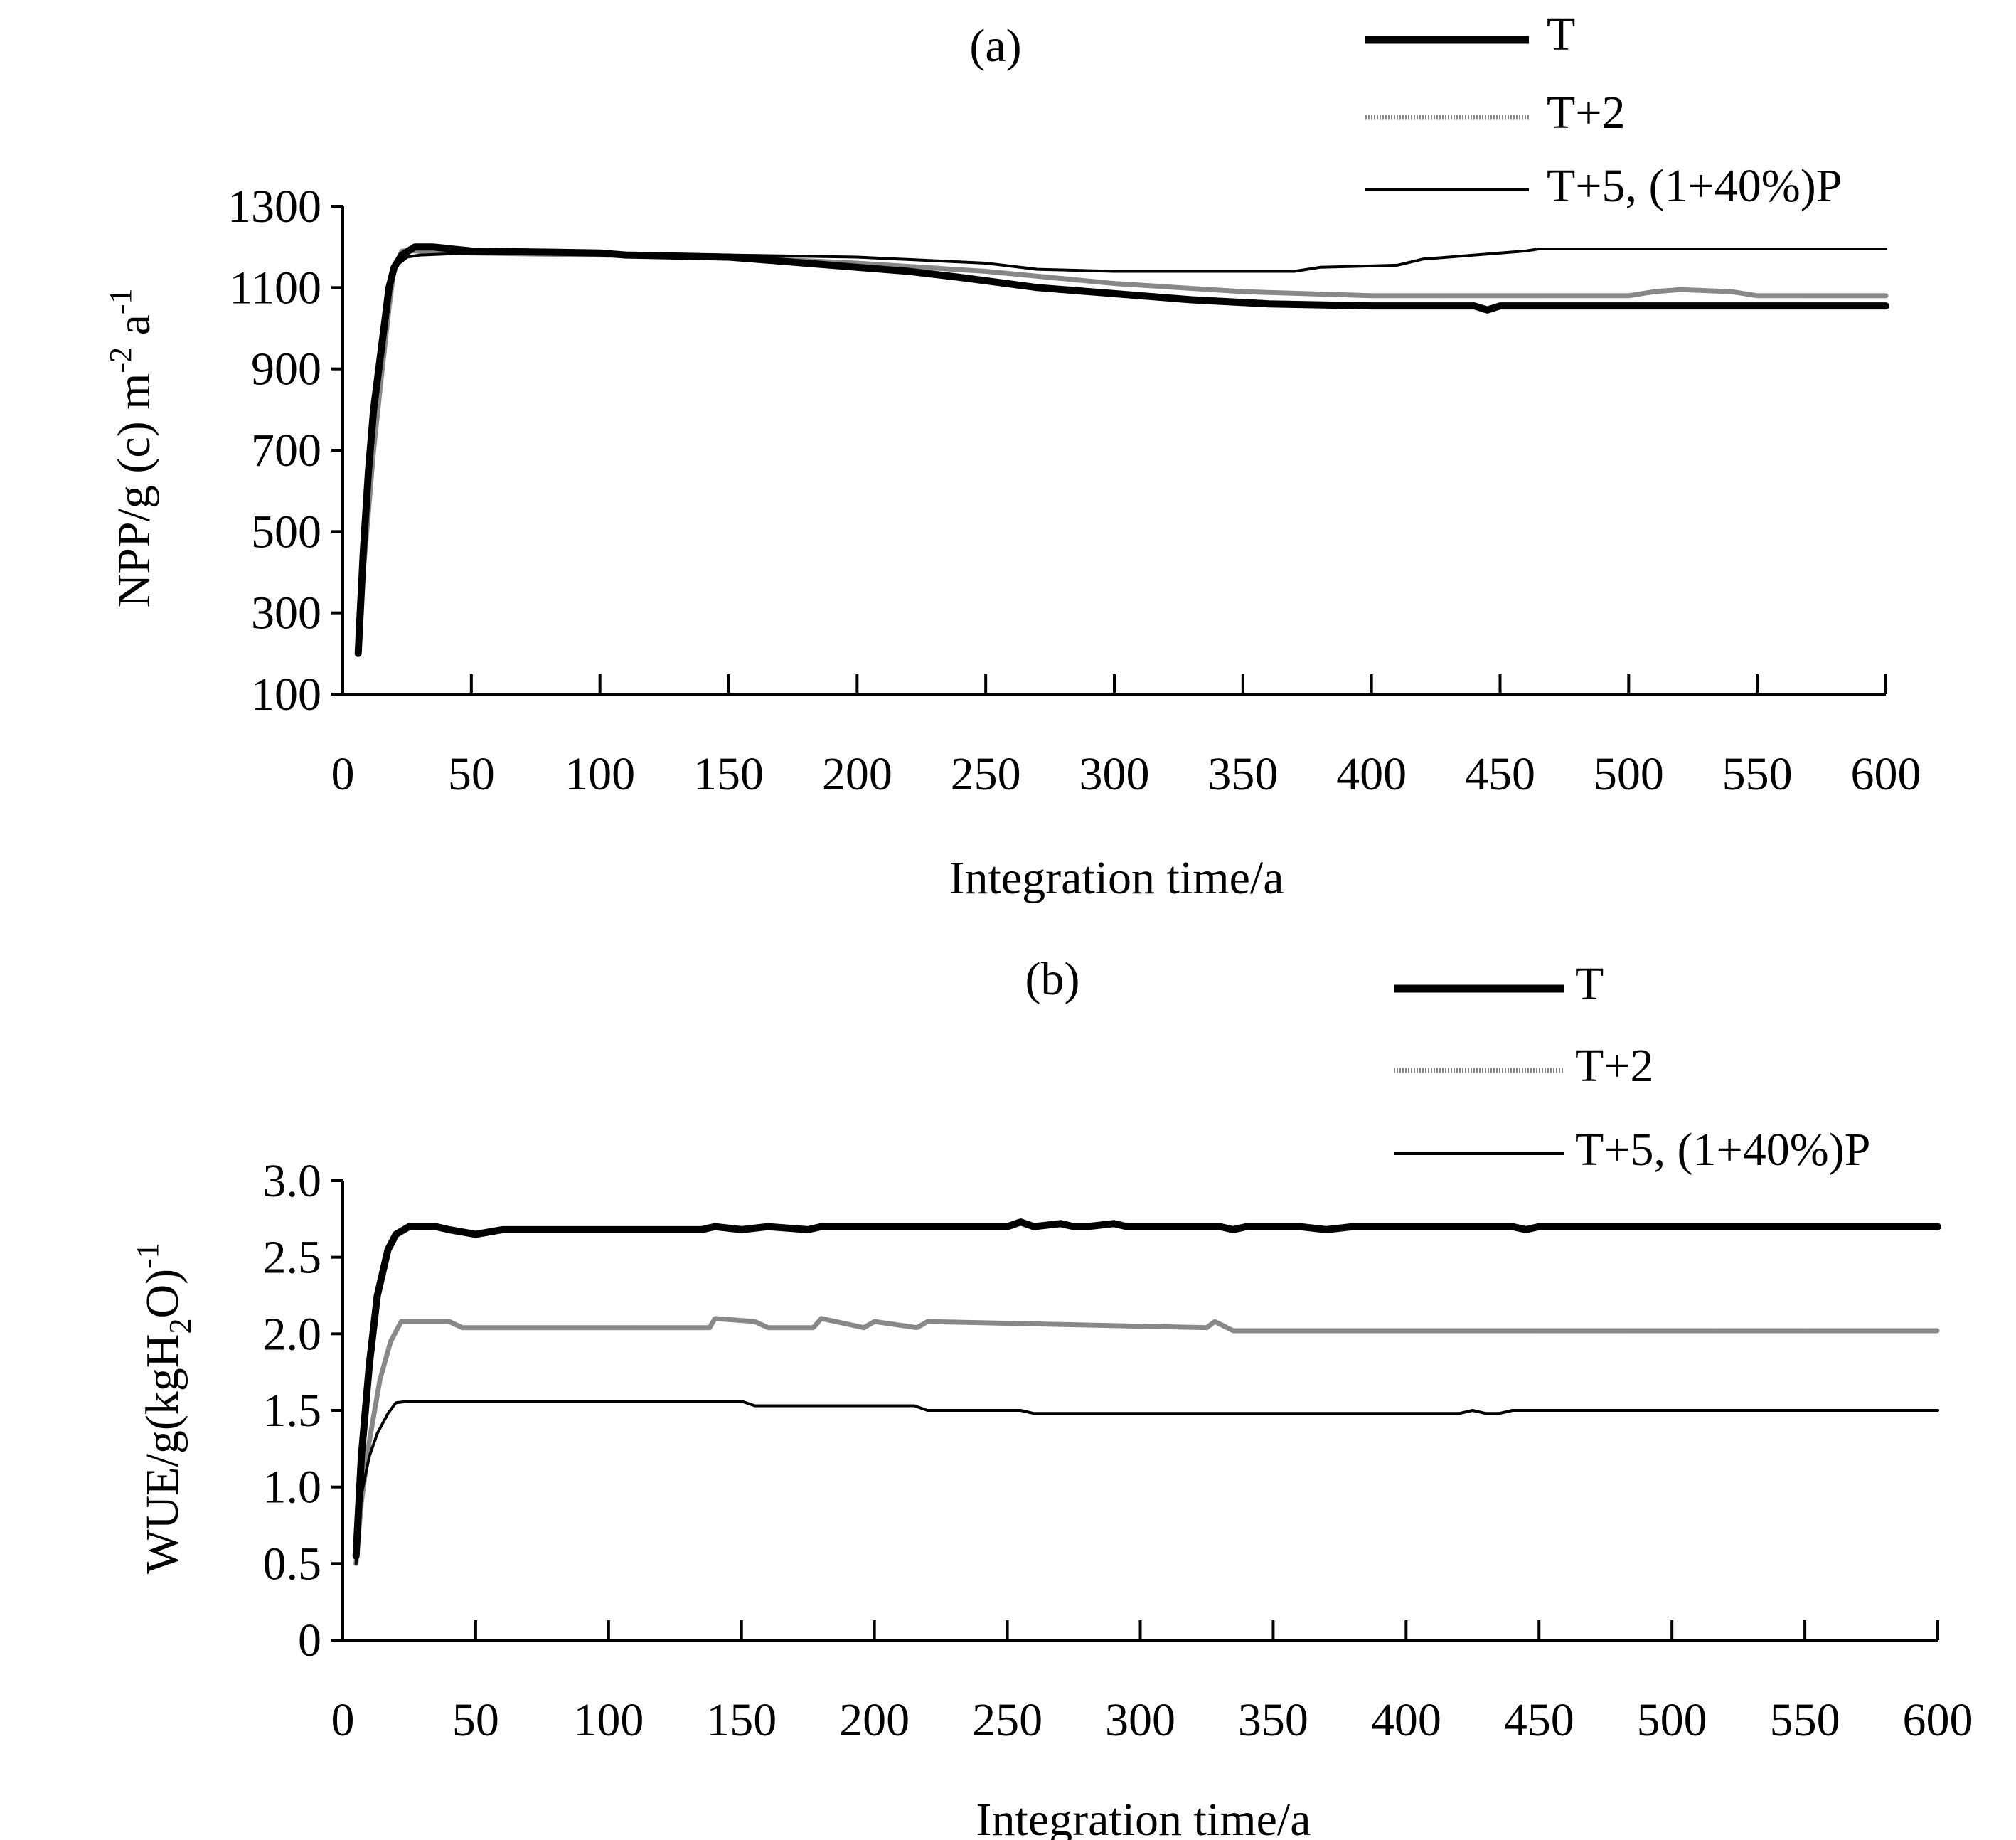 The width and height of the screenshot is (2016, 1840). Describe the element at coordinates (1116, 878) in the screenshot. I see `npp-x-axis-title: Integration time/a` at that location.